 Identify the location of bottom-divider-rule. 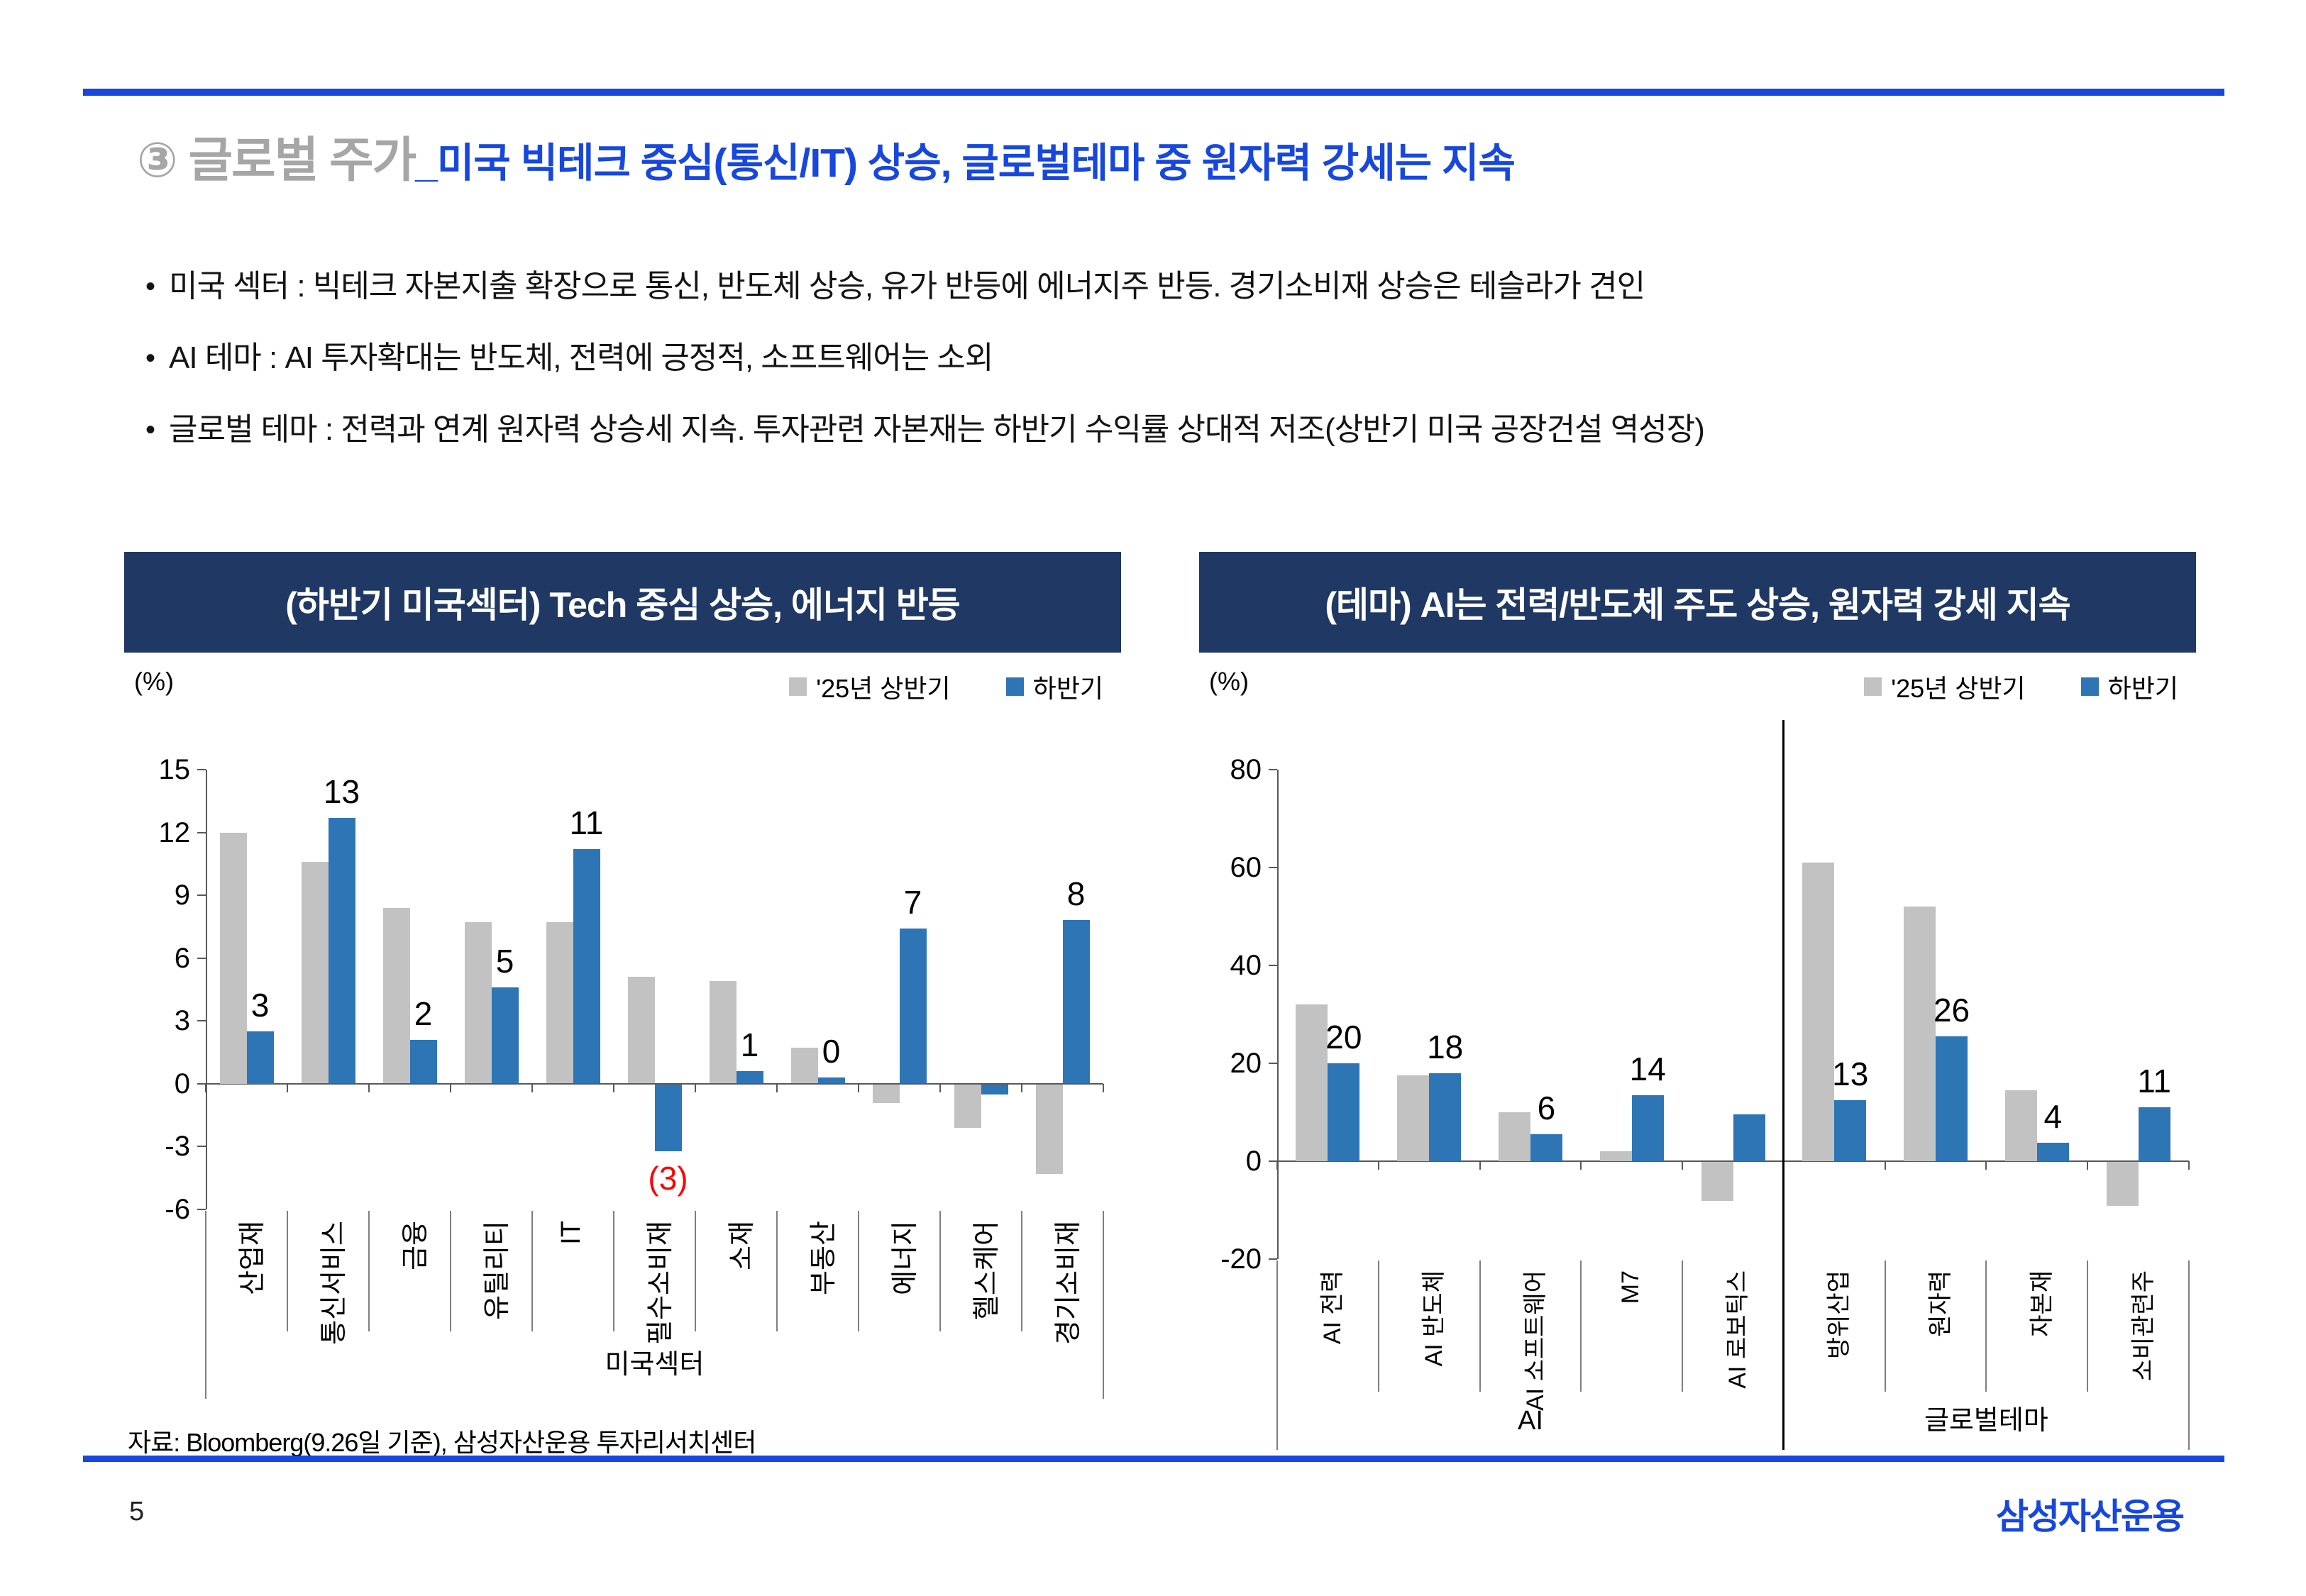
(1154, 1459).